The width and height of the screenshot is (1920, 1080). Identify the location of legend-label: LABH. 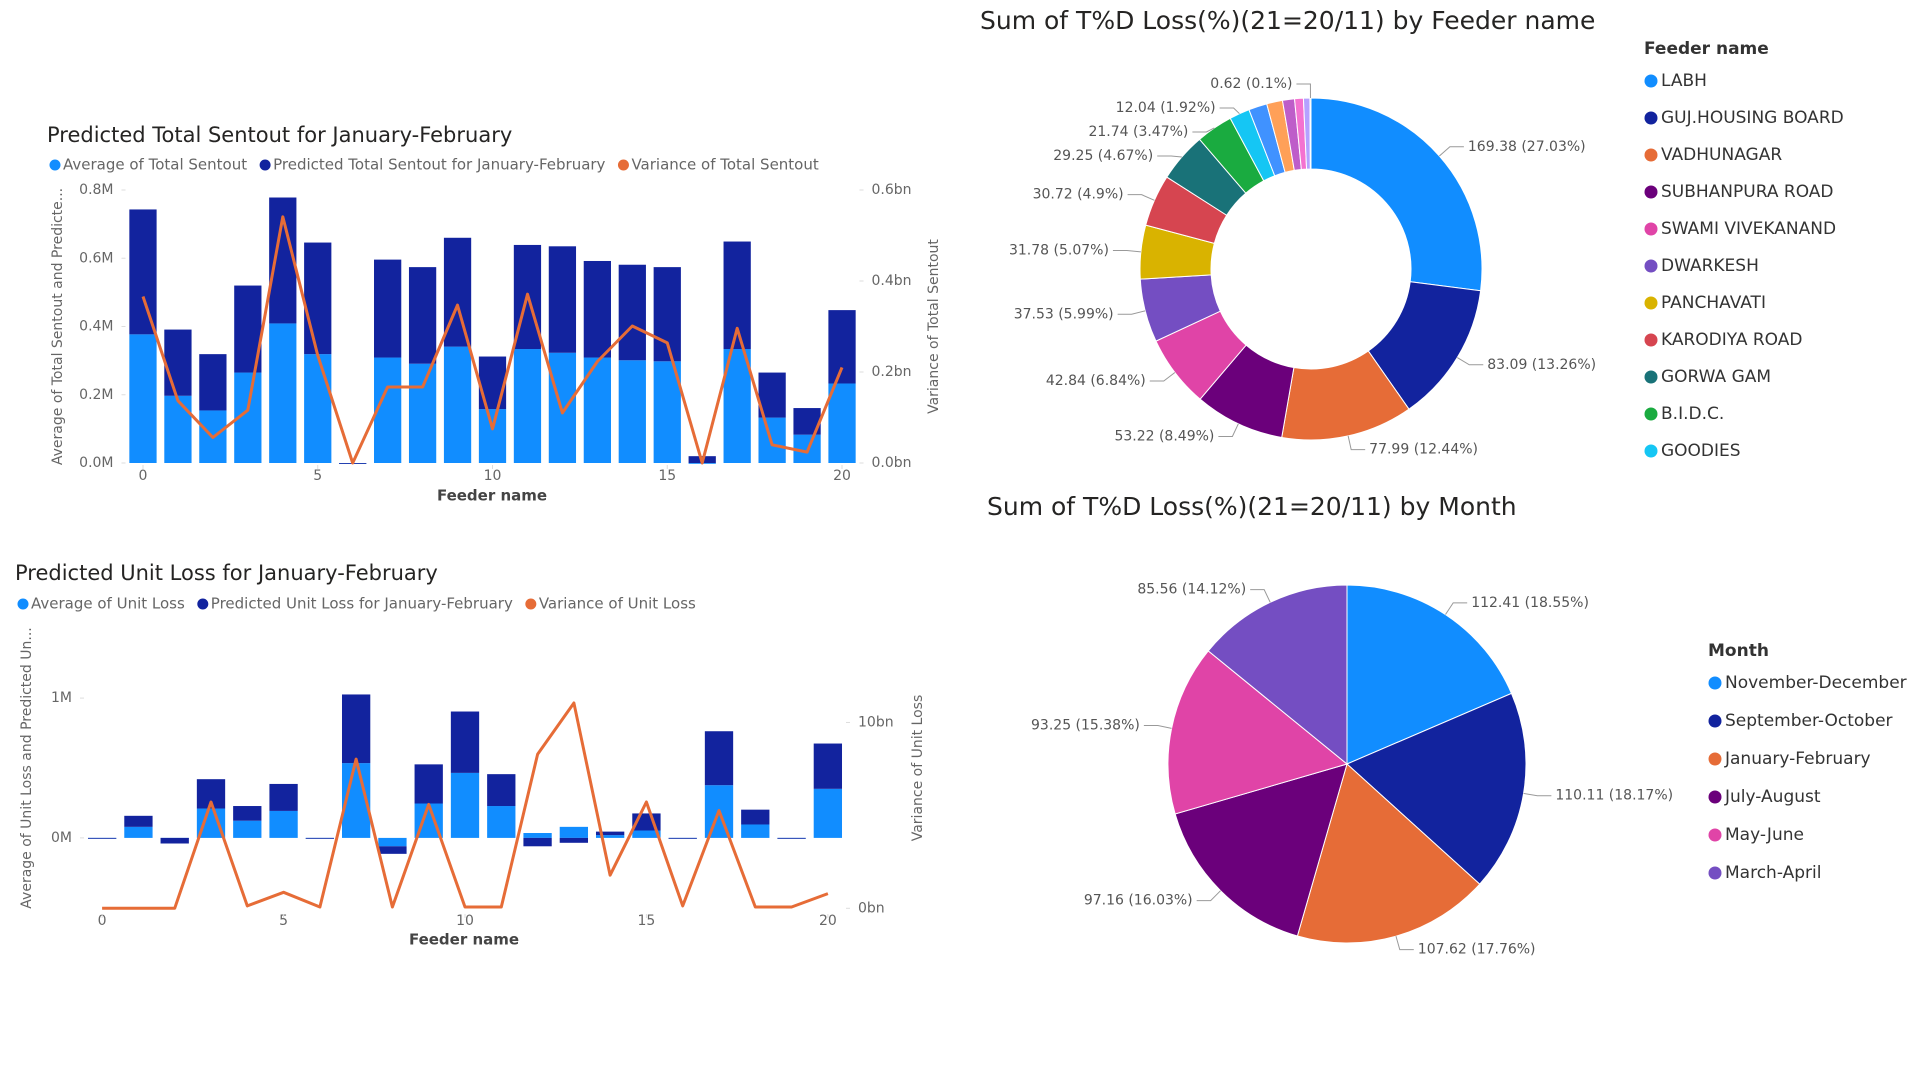
(1684, 81).